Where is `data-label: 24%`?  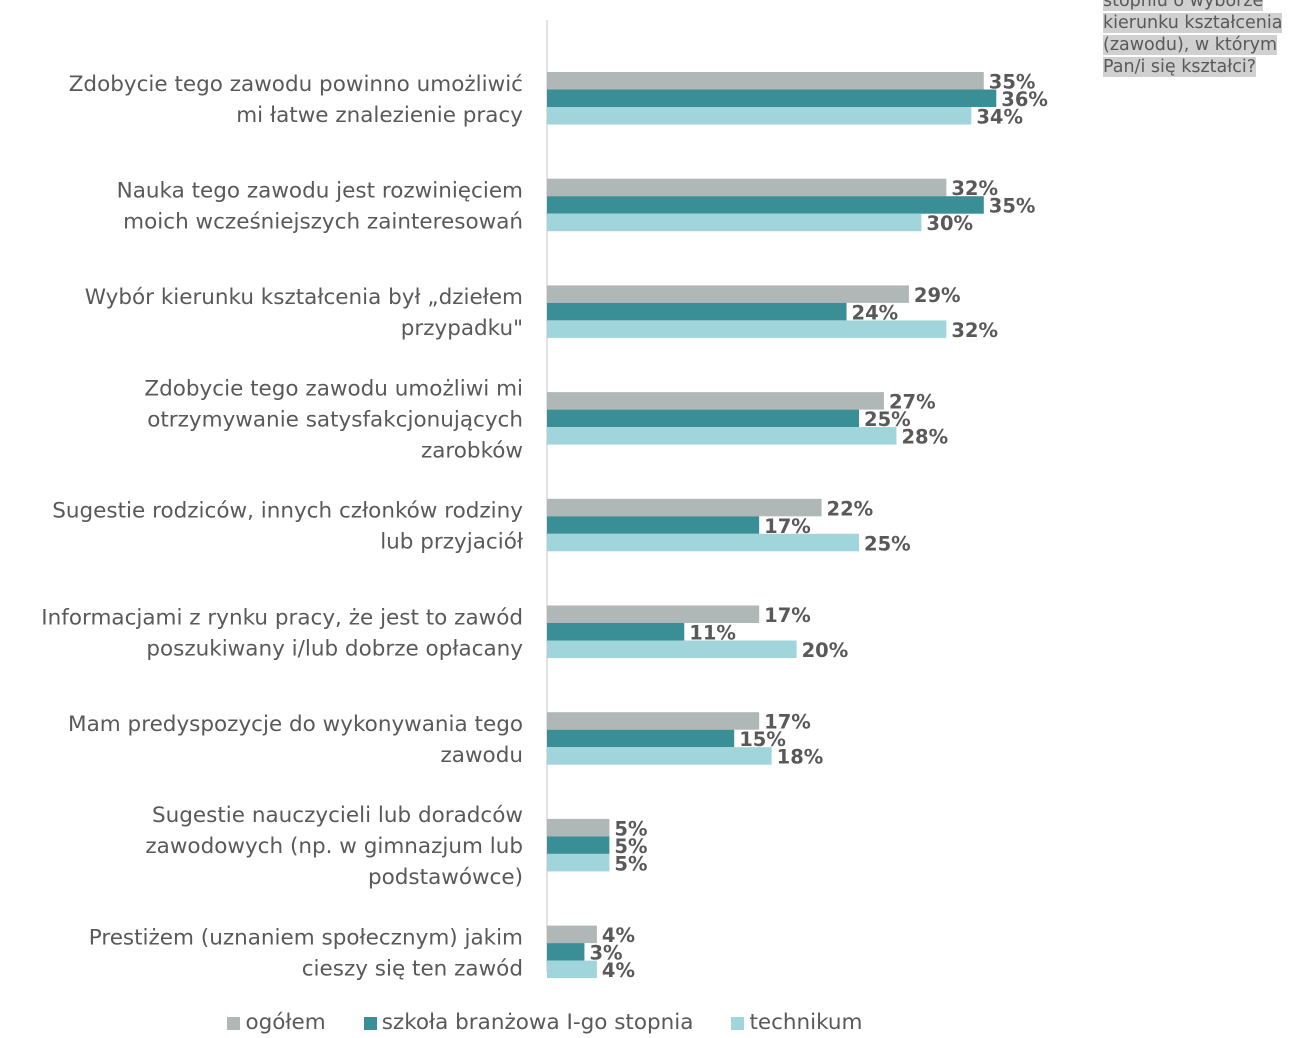 data-label: 24% is located at coordinates (875, 312).